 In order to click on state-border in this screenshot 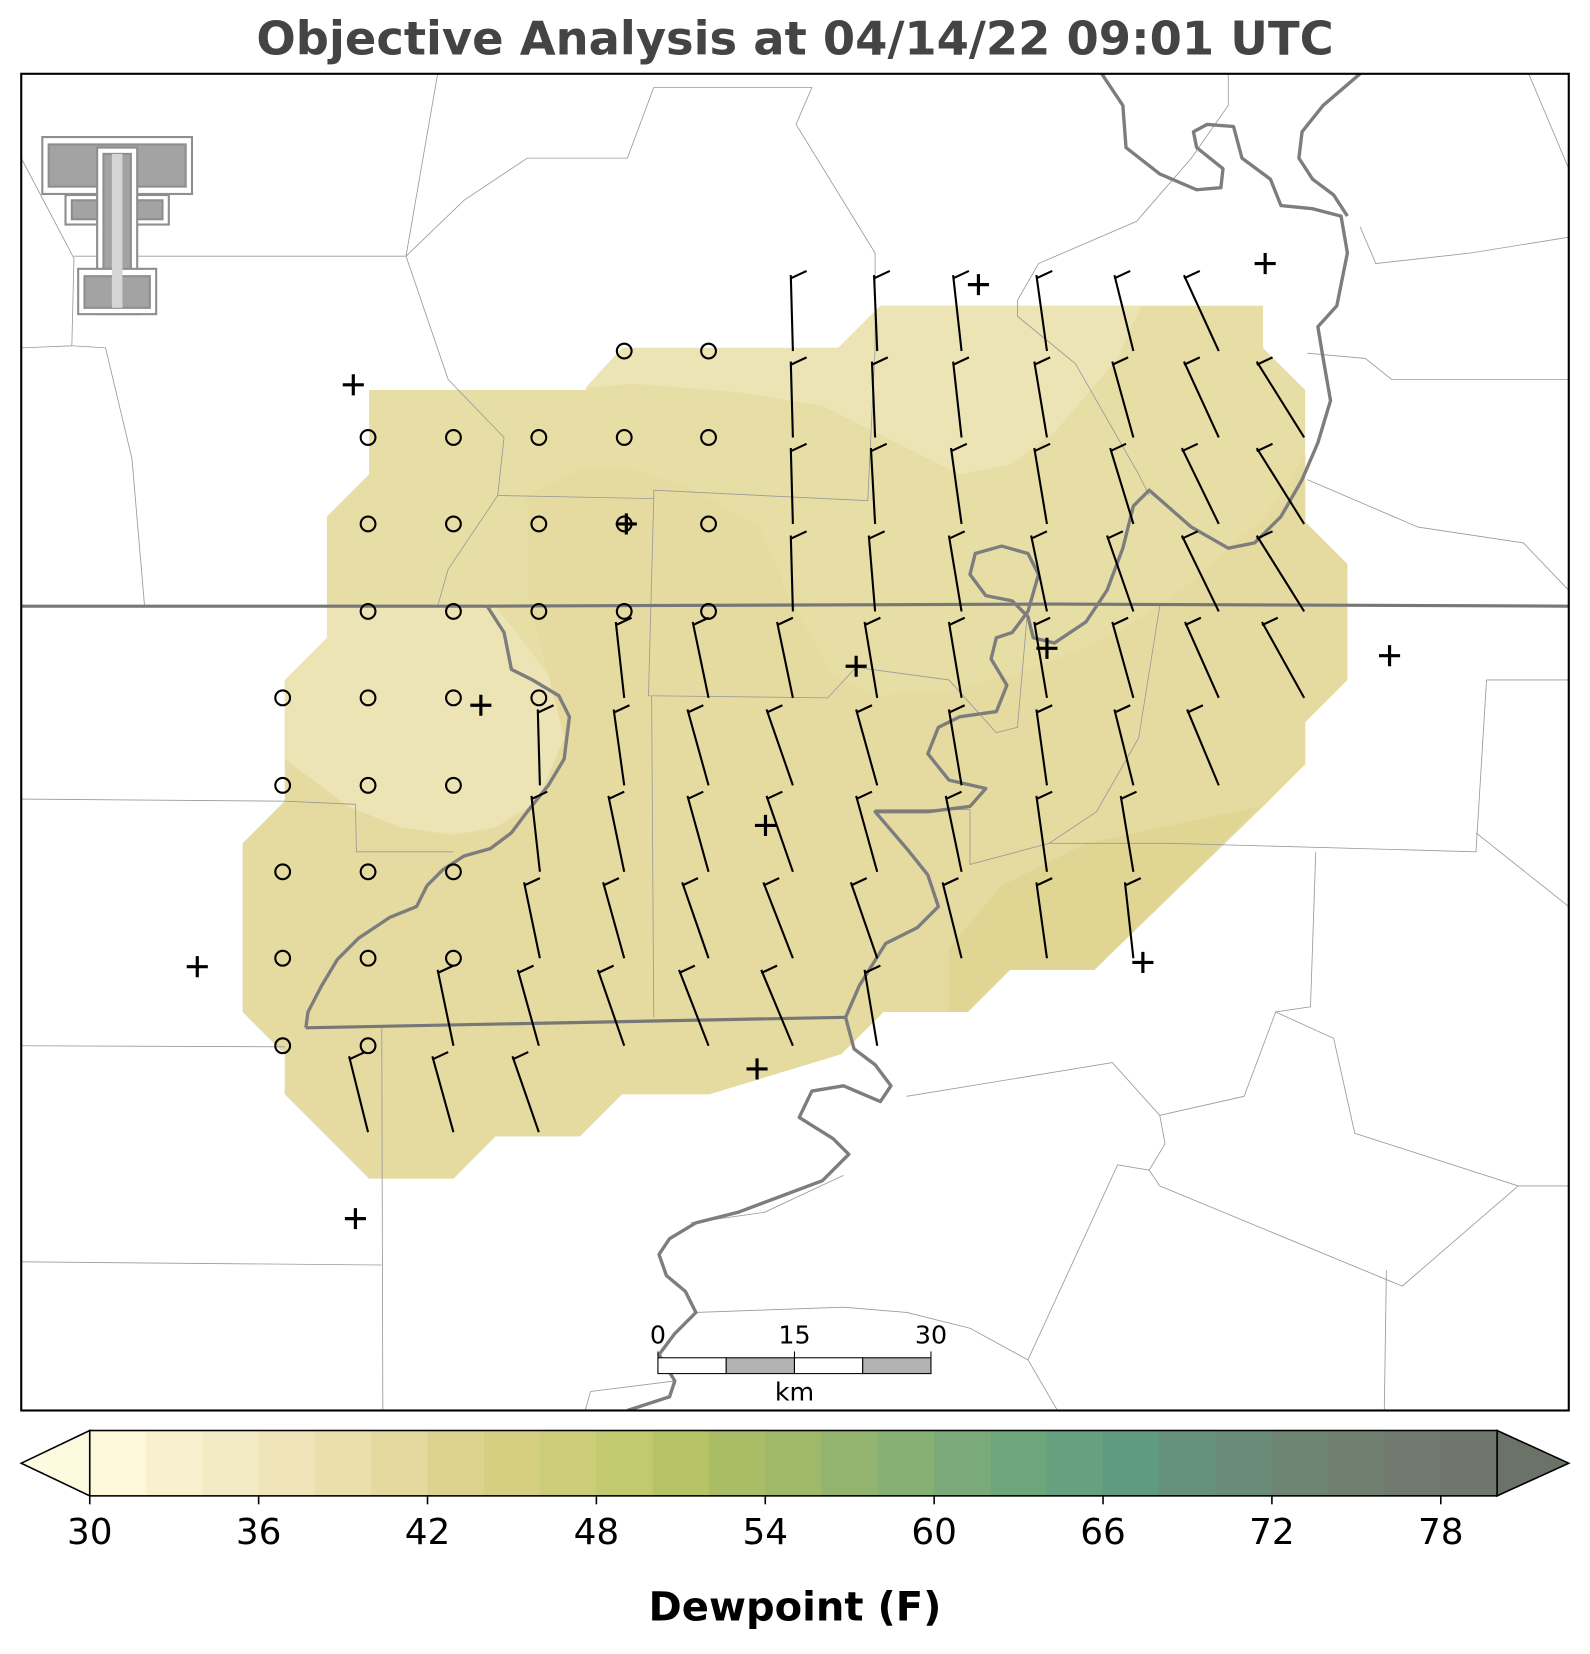, I will do `click(575, 1022)`.